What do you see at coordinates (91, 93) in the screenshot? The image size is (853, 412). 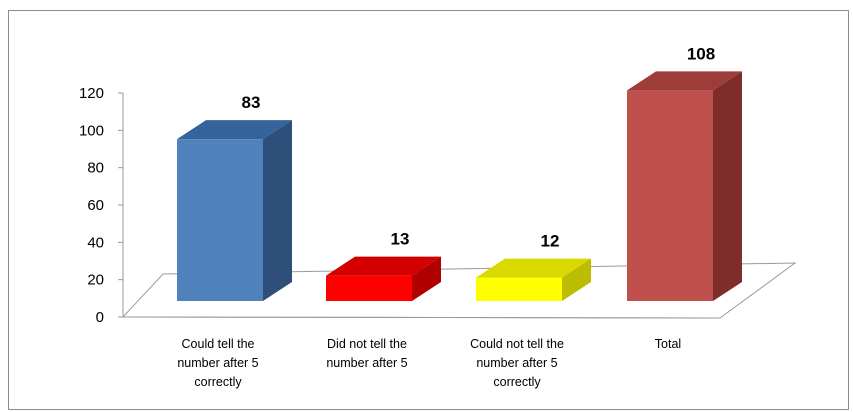 I see `y-tick-label: 120` at bounding box center [91, 93].